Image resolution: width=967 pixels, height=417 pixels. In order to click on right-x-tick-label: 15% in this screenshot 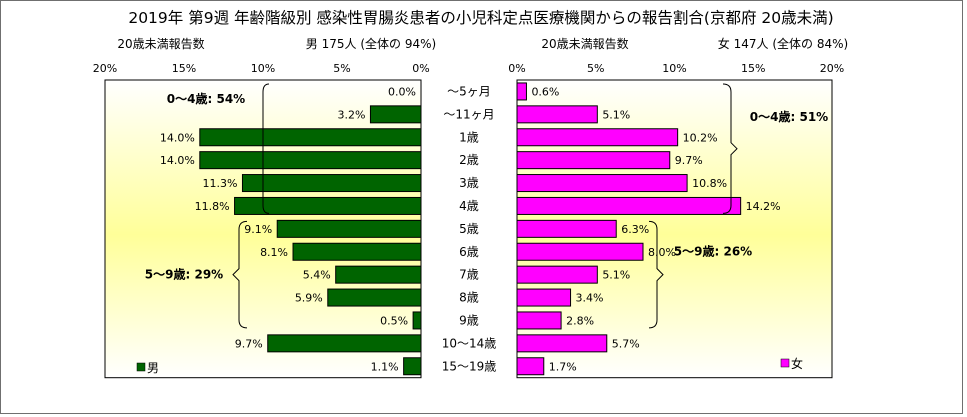, I will do `click(753, 68)`.